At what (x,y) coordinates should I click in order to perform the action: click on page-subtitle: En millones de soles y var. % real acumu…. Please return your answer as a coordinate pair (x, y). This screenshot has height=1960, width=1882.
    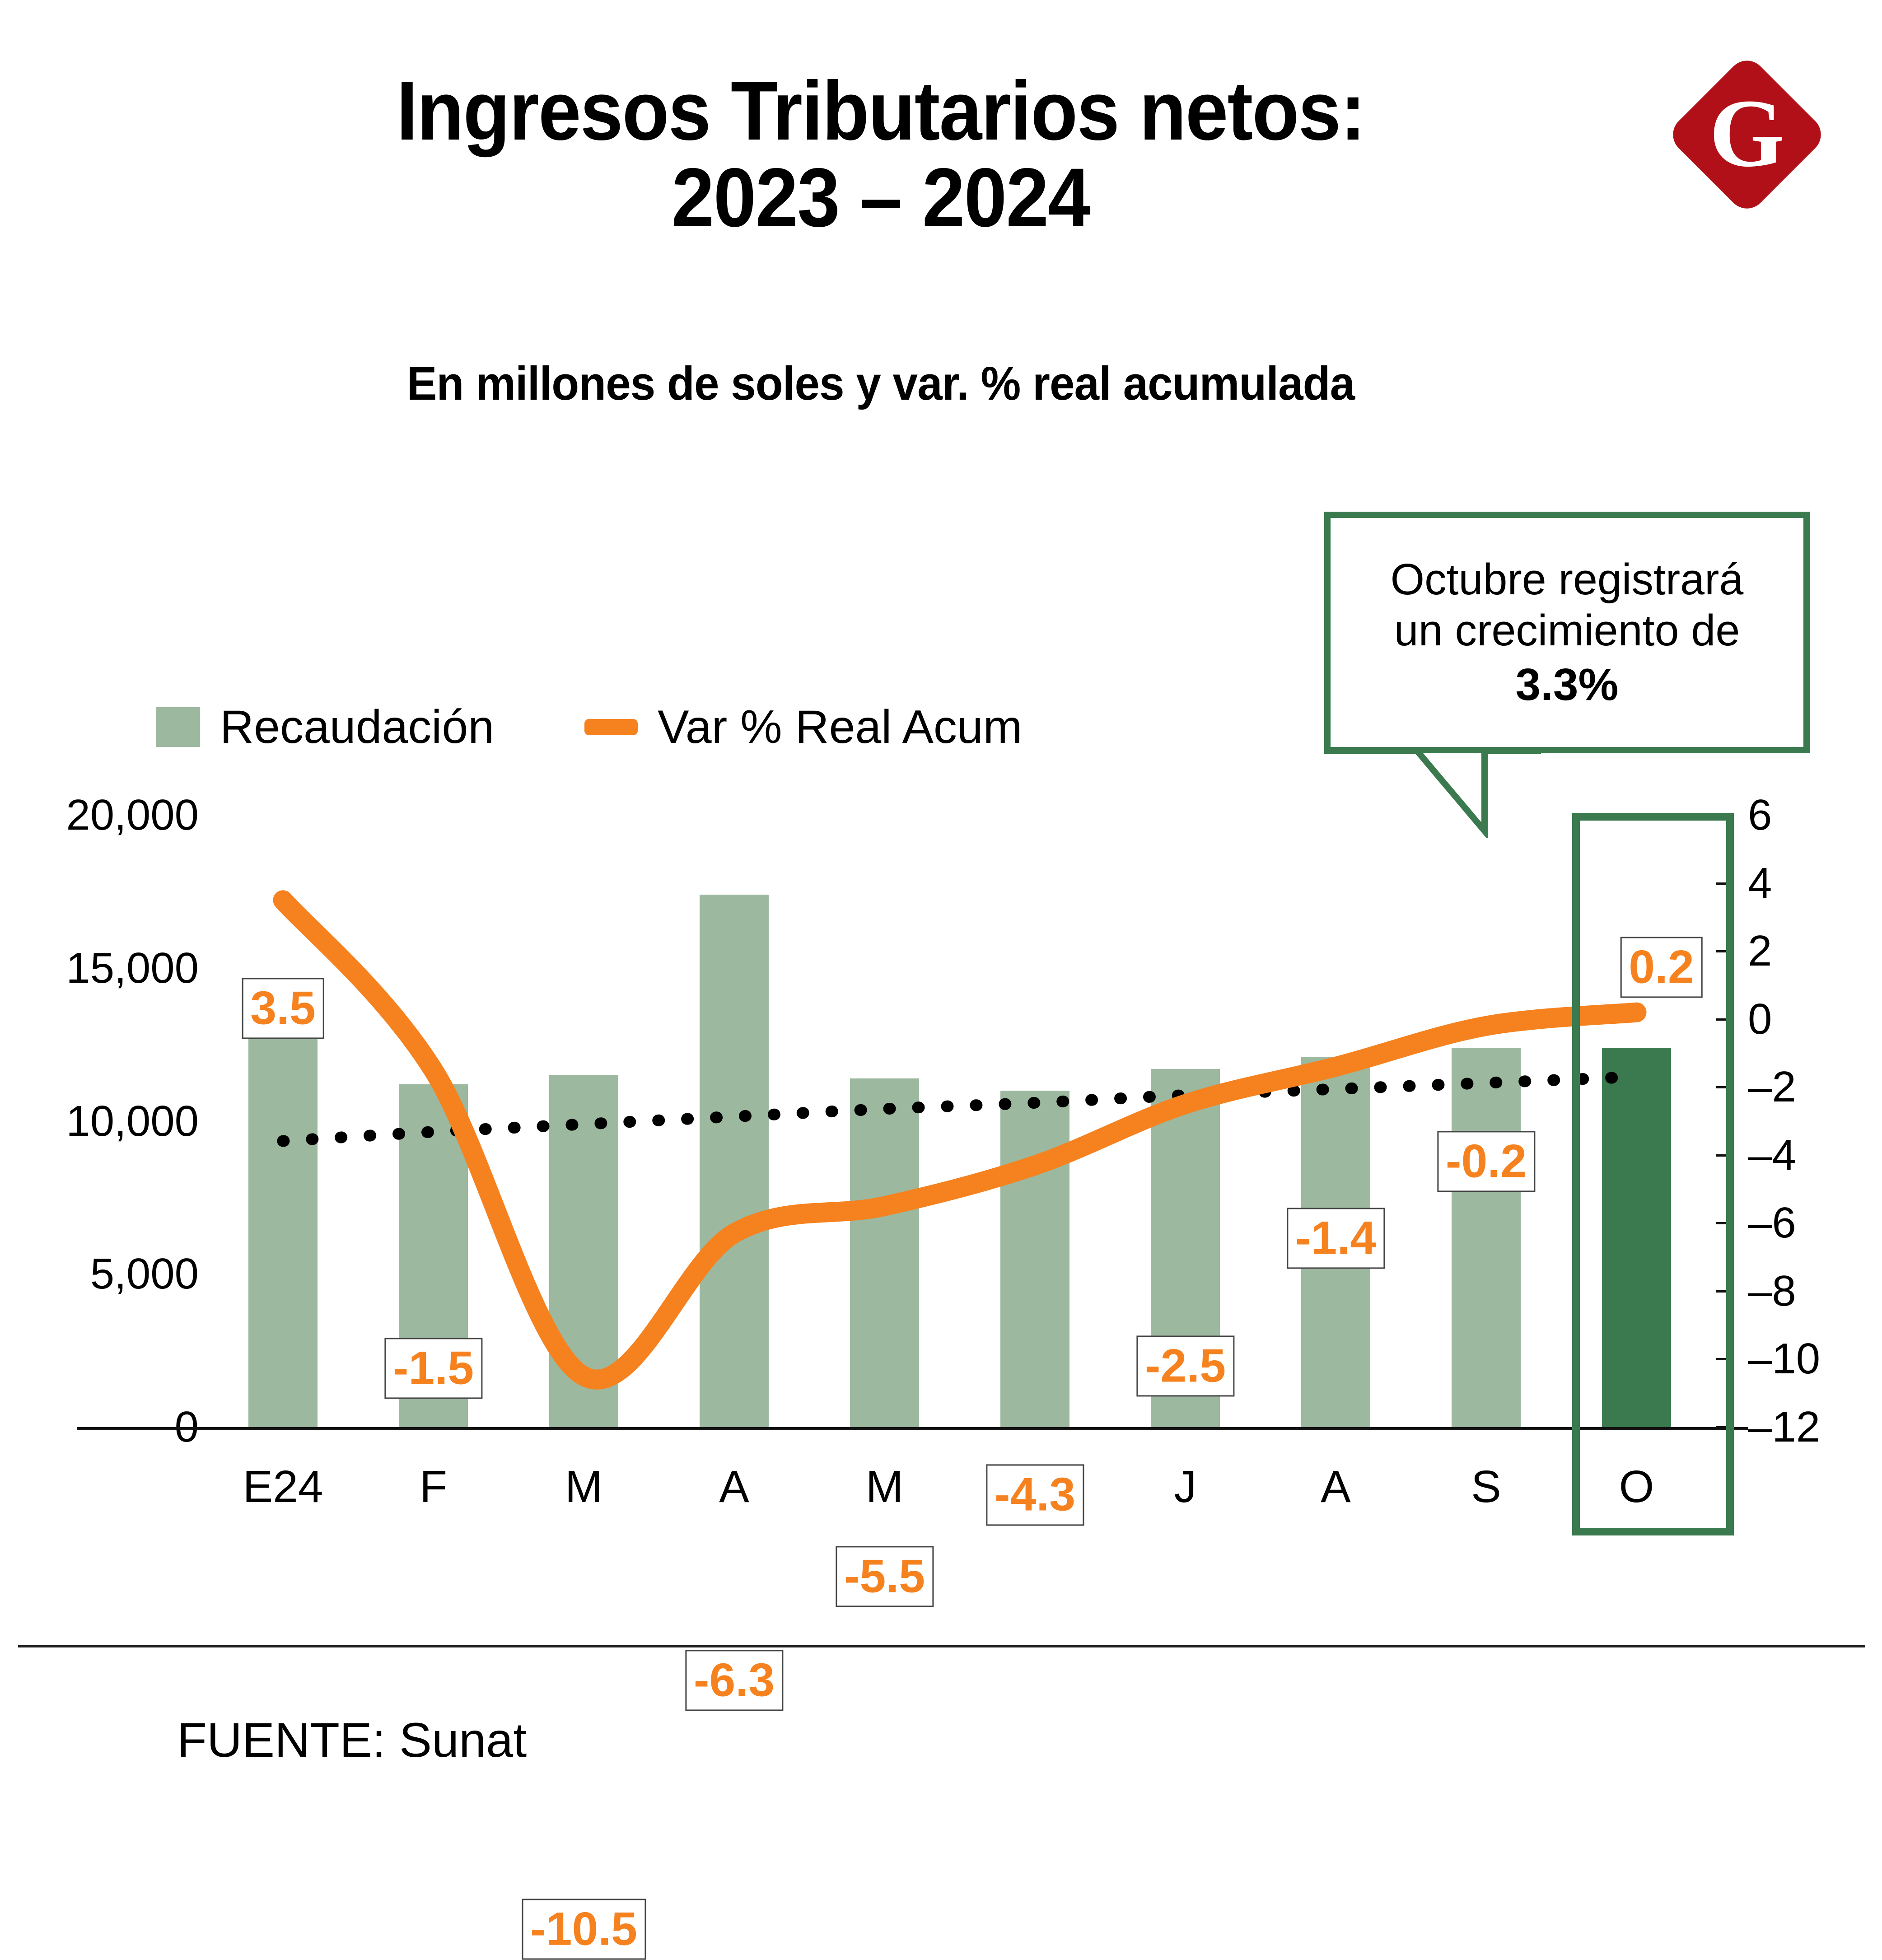
    Looking at the image, I should click on (880, 383).